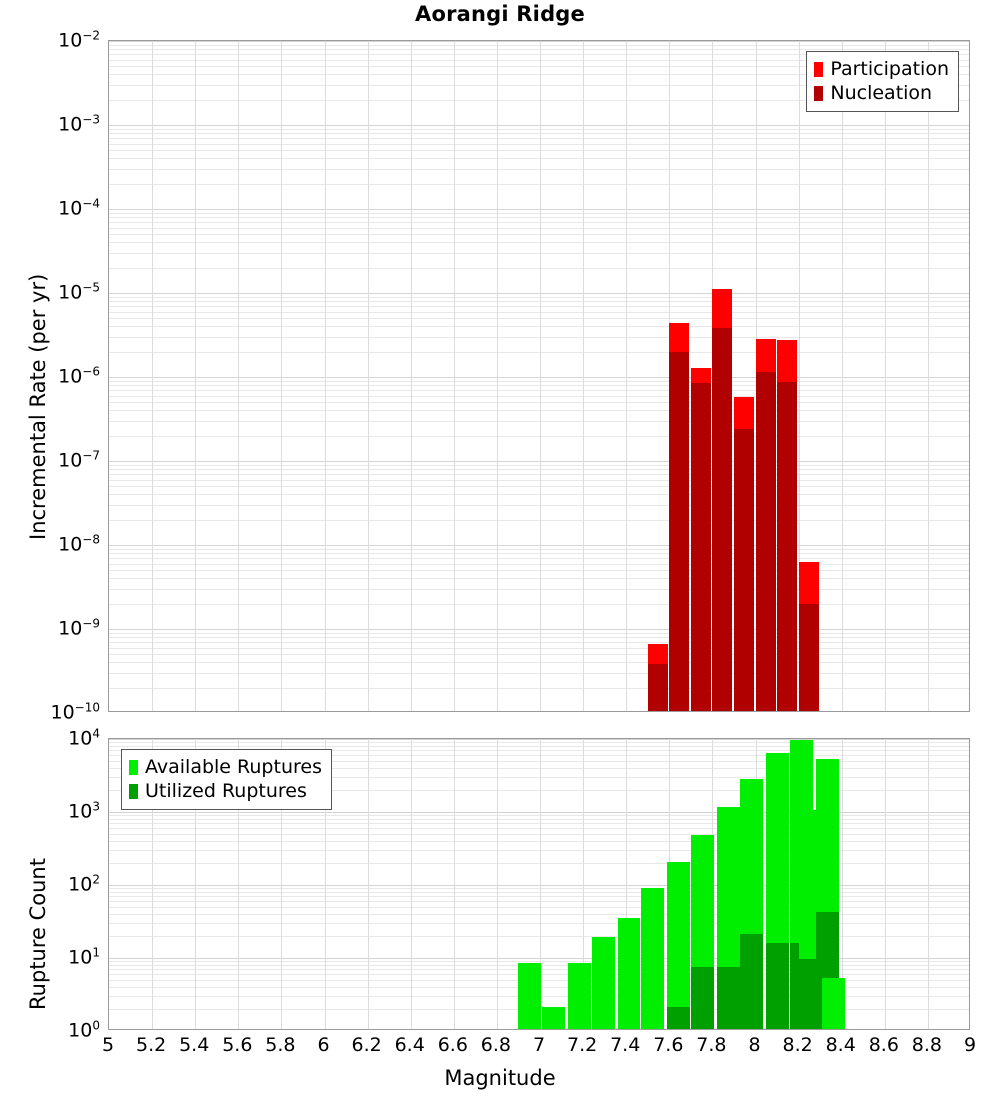 This screenshot has width=1000, height=1100. I want to click on legend-swatch-nucleation, so click(819, 93).